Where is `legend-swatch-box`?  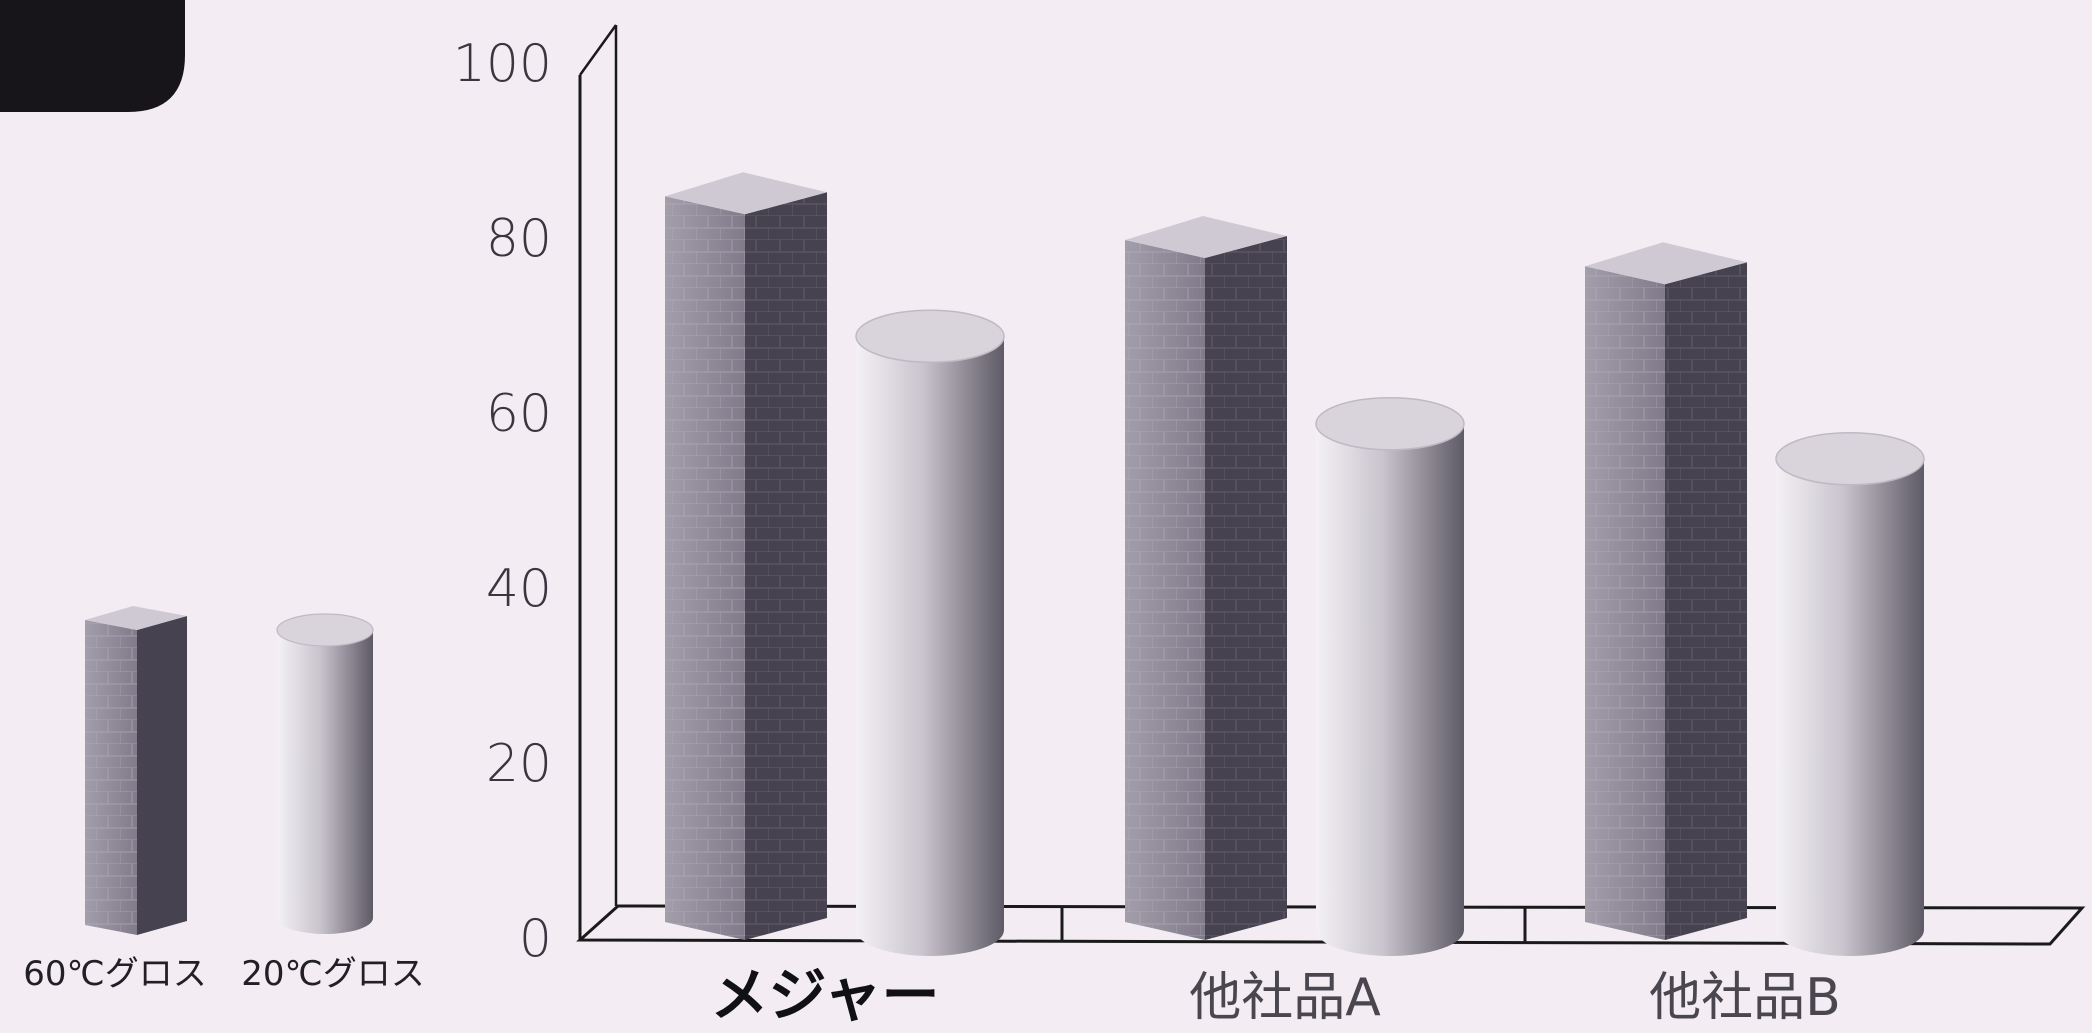
legend-swatch-box is located at coordinates (136, 770).